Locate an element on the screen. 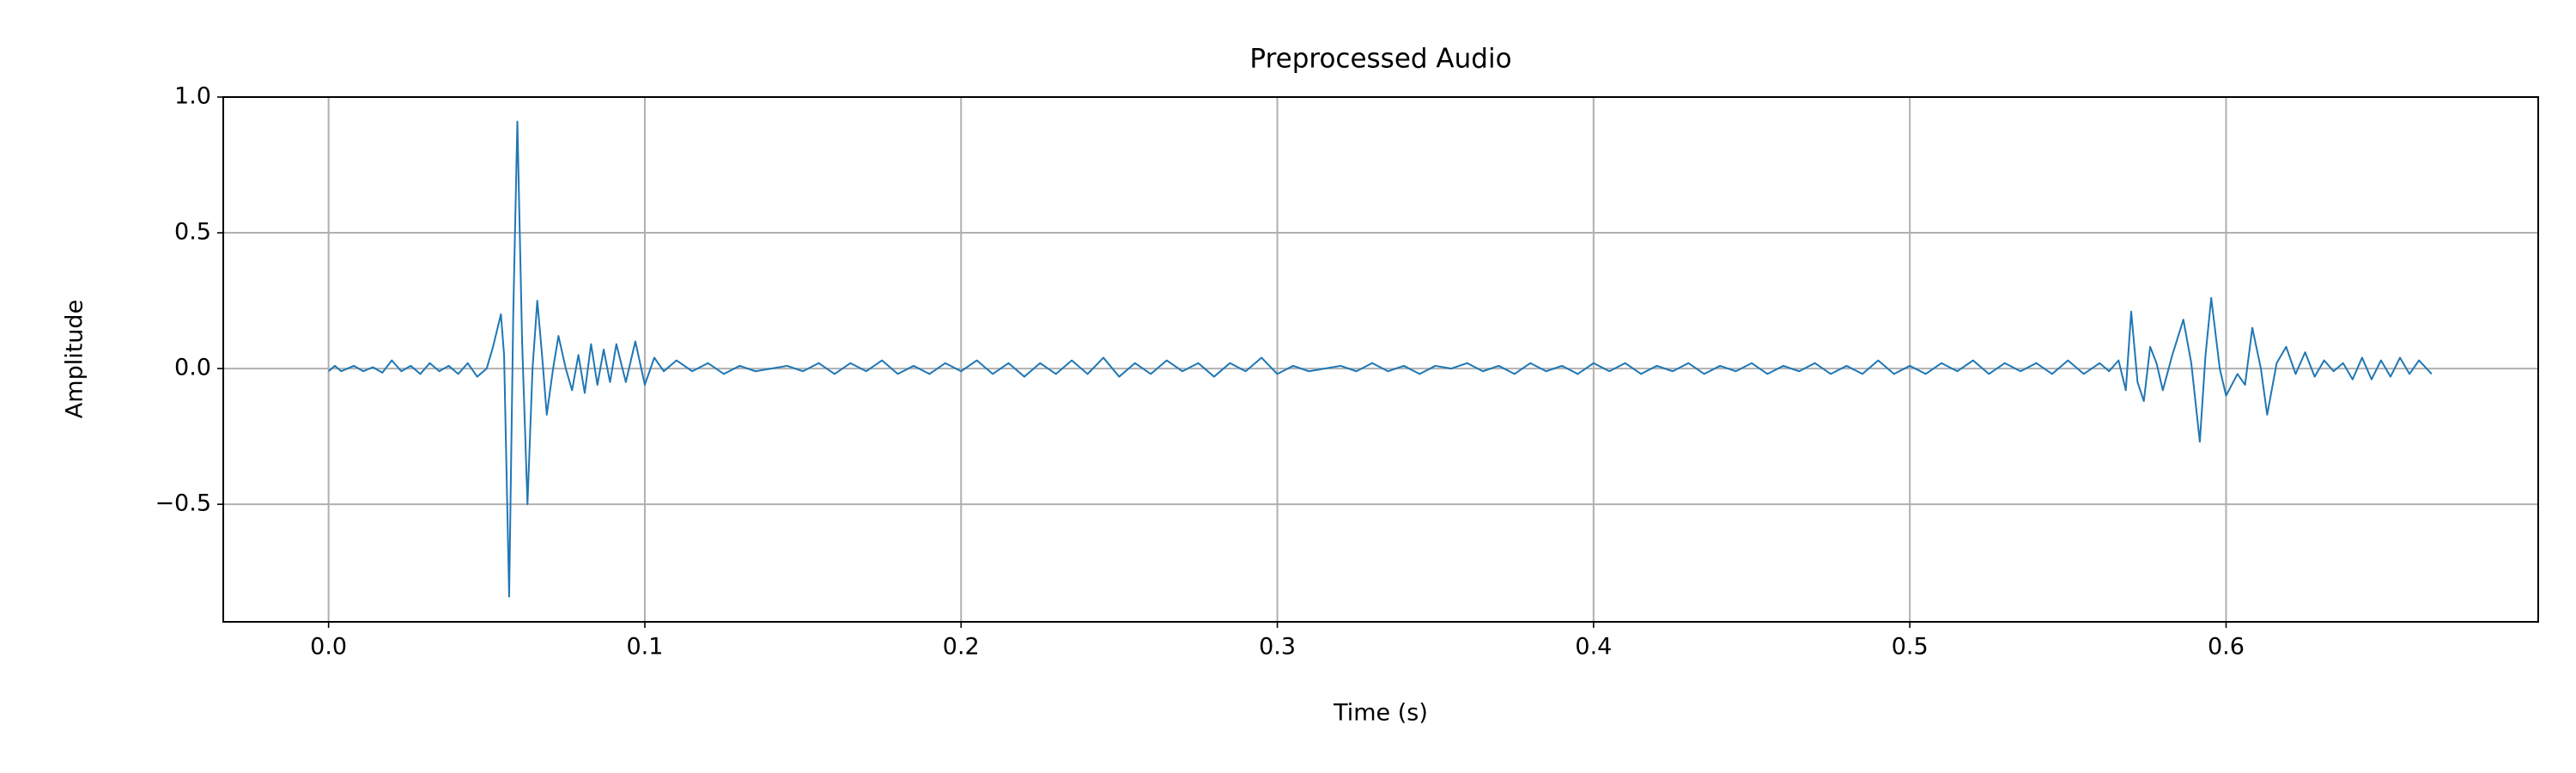 Image resolution: width=2576 pixels, height=773 pixels. x-axis-label: Time (s) is located at coordinates (1380, 713).